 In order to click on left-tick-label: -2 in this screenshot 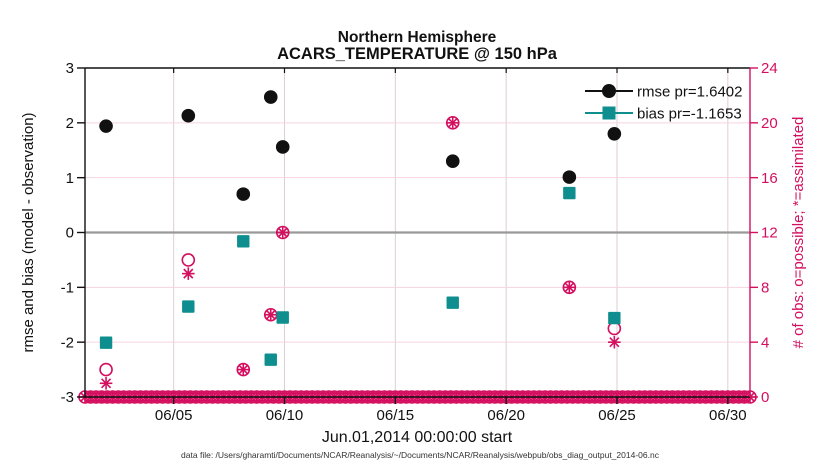, I will do `click(67, 342)`.